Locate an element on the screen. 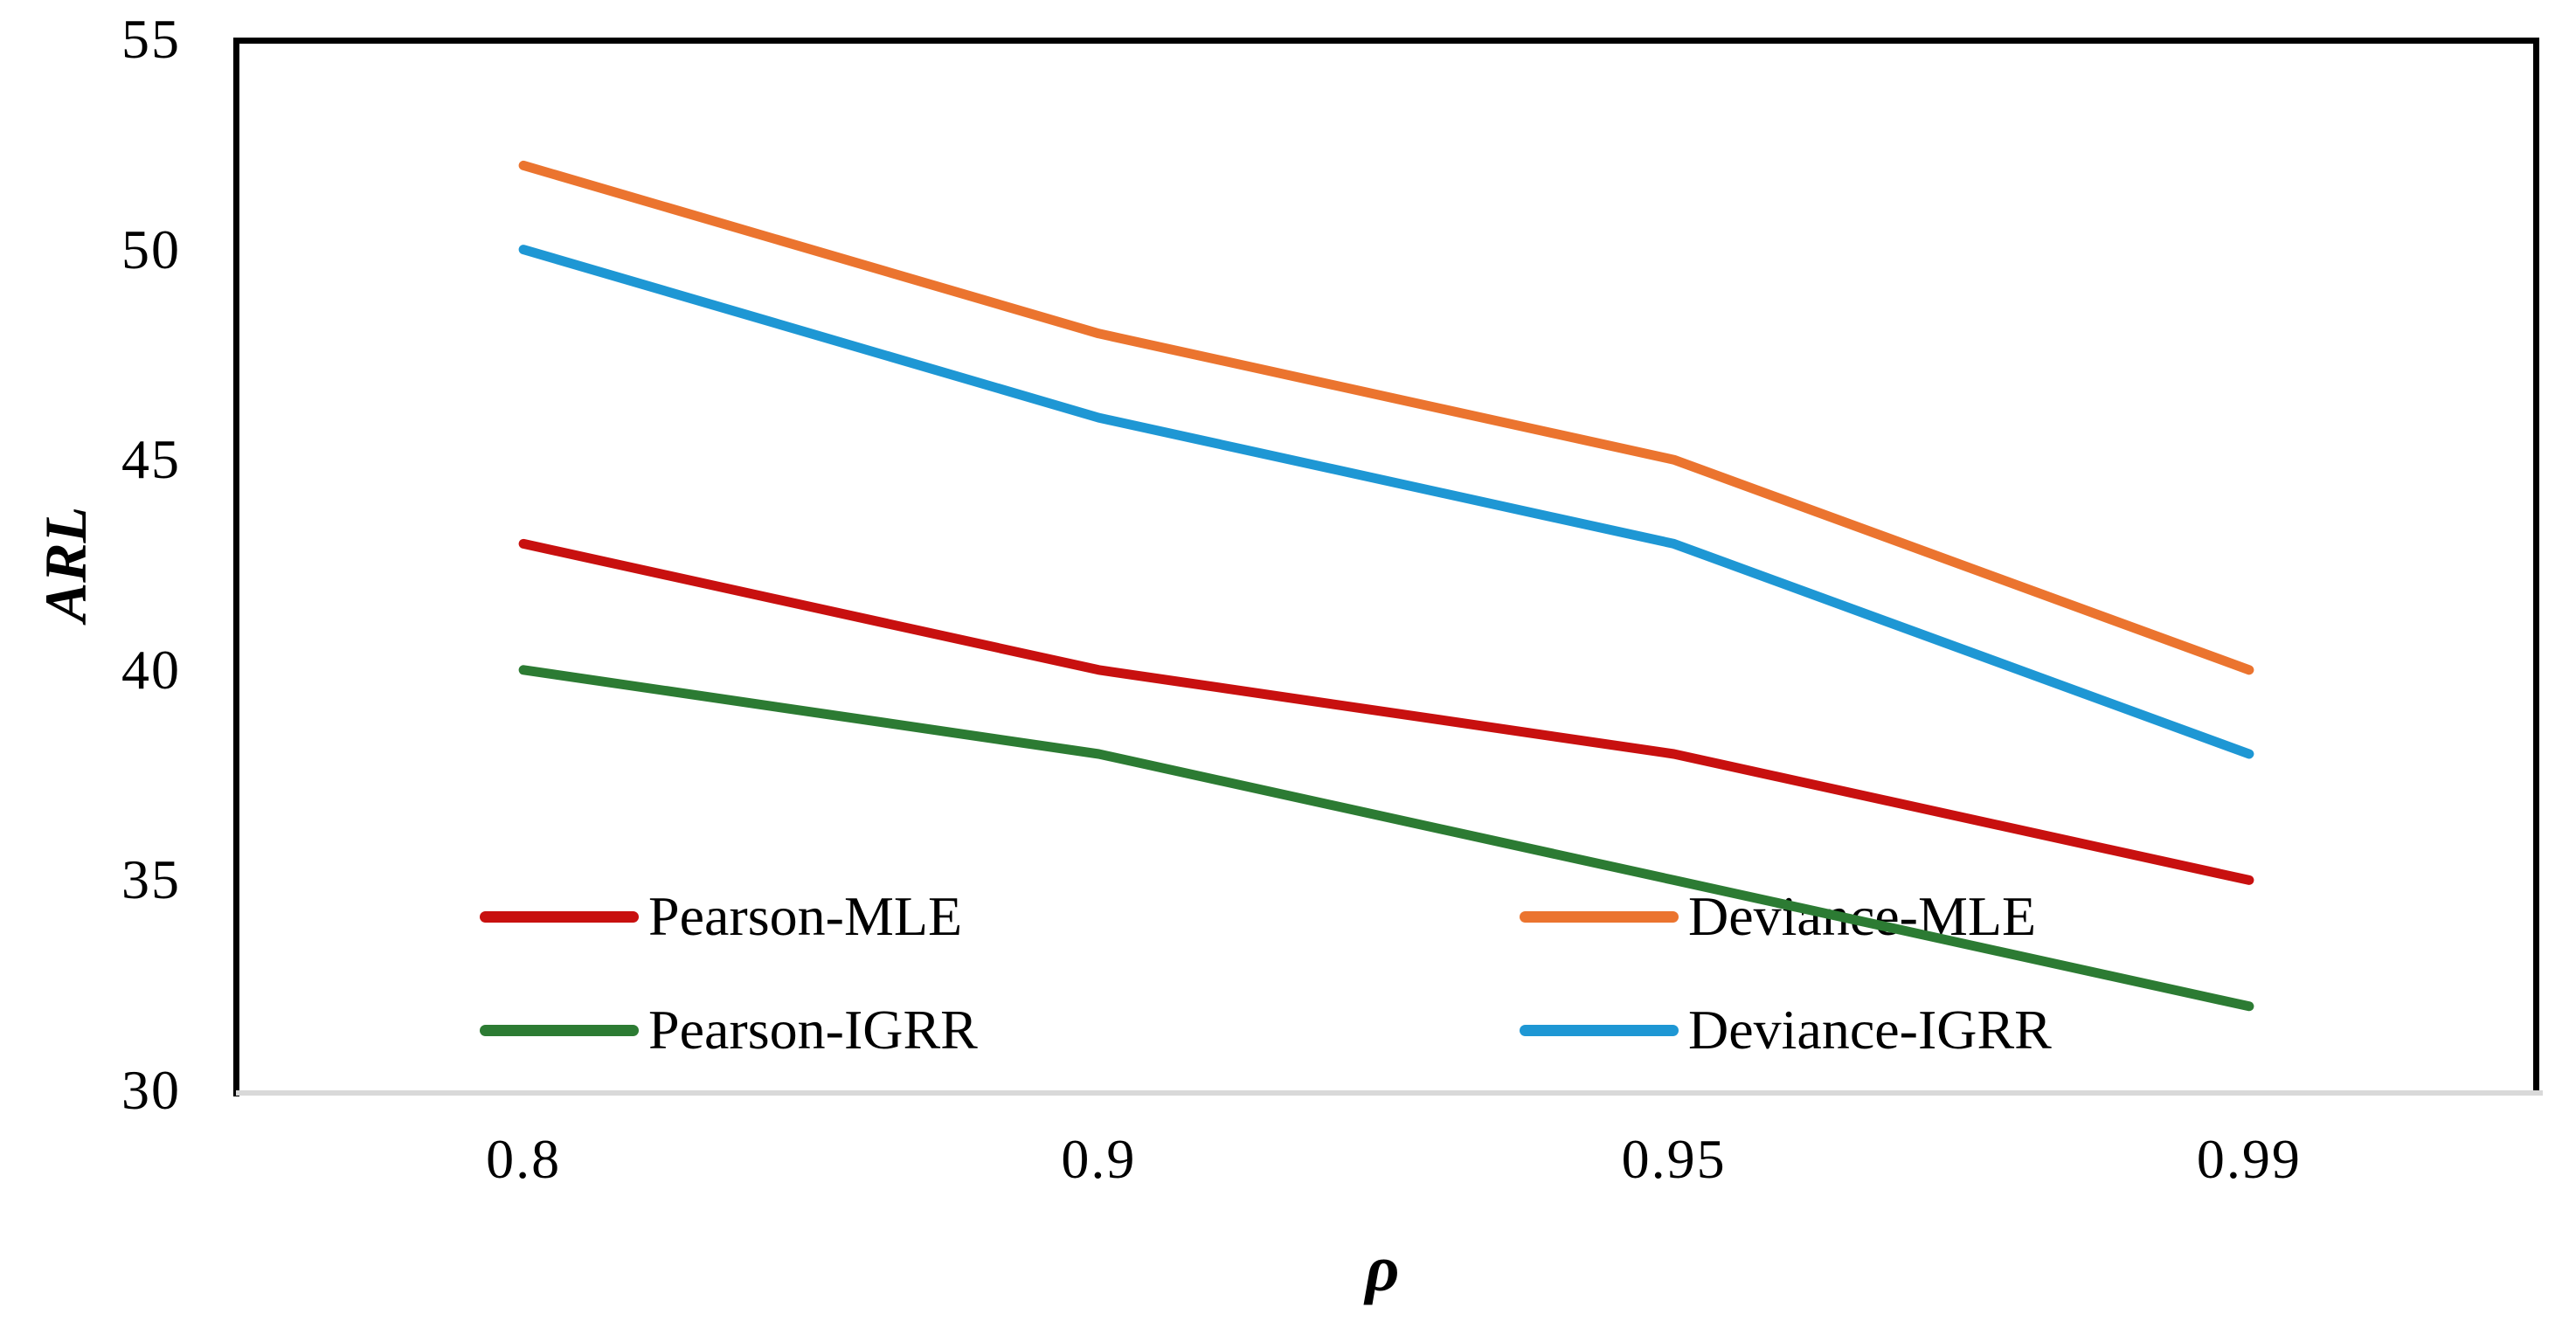 This screenshot has width=2576, height=1321. legend-swatch-deviance-mle is located at coordinates (1599, 916).